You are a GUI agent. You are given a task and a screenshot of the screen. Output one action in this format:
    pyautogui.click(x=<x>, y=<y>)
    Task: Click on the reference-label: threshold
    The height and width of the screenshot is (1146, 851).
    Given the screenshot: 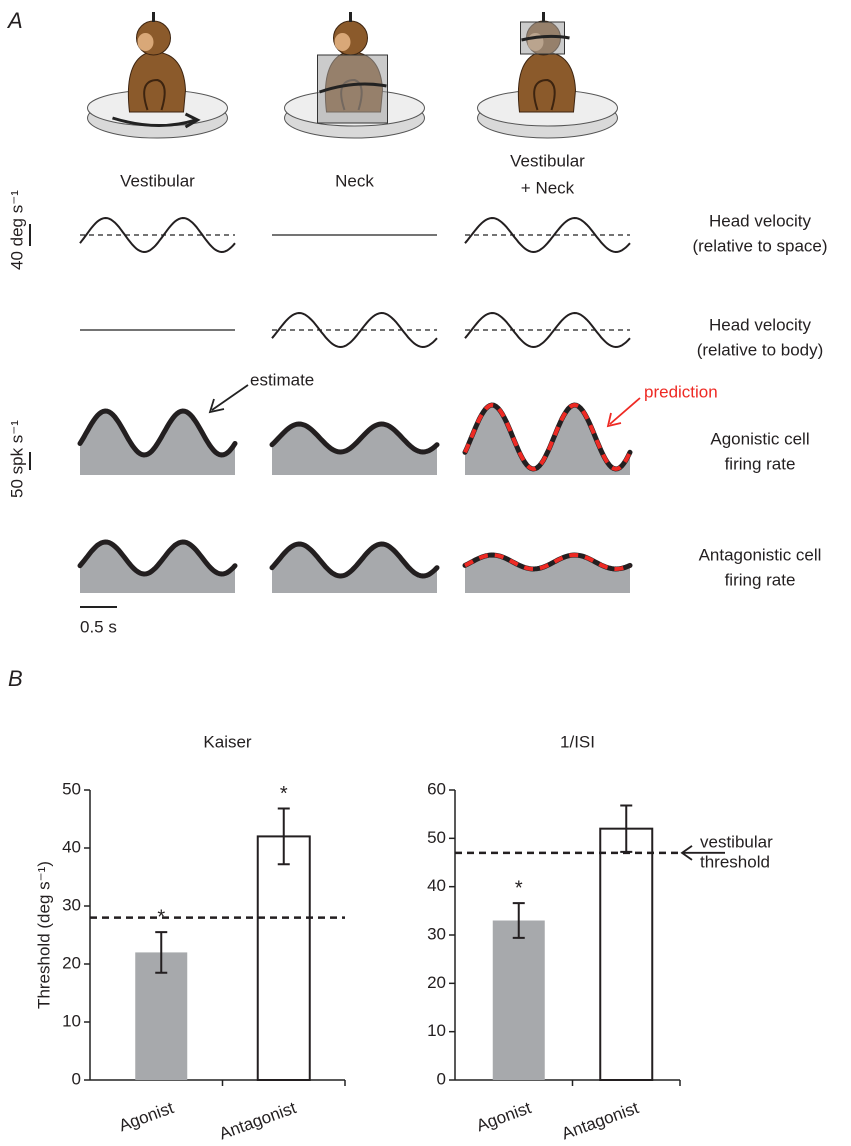 What is the action you would take?
    pyautogui.click(x=735, y=861)
    